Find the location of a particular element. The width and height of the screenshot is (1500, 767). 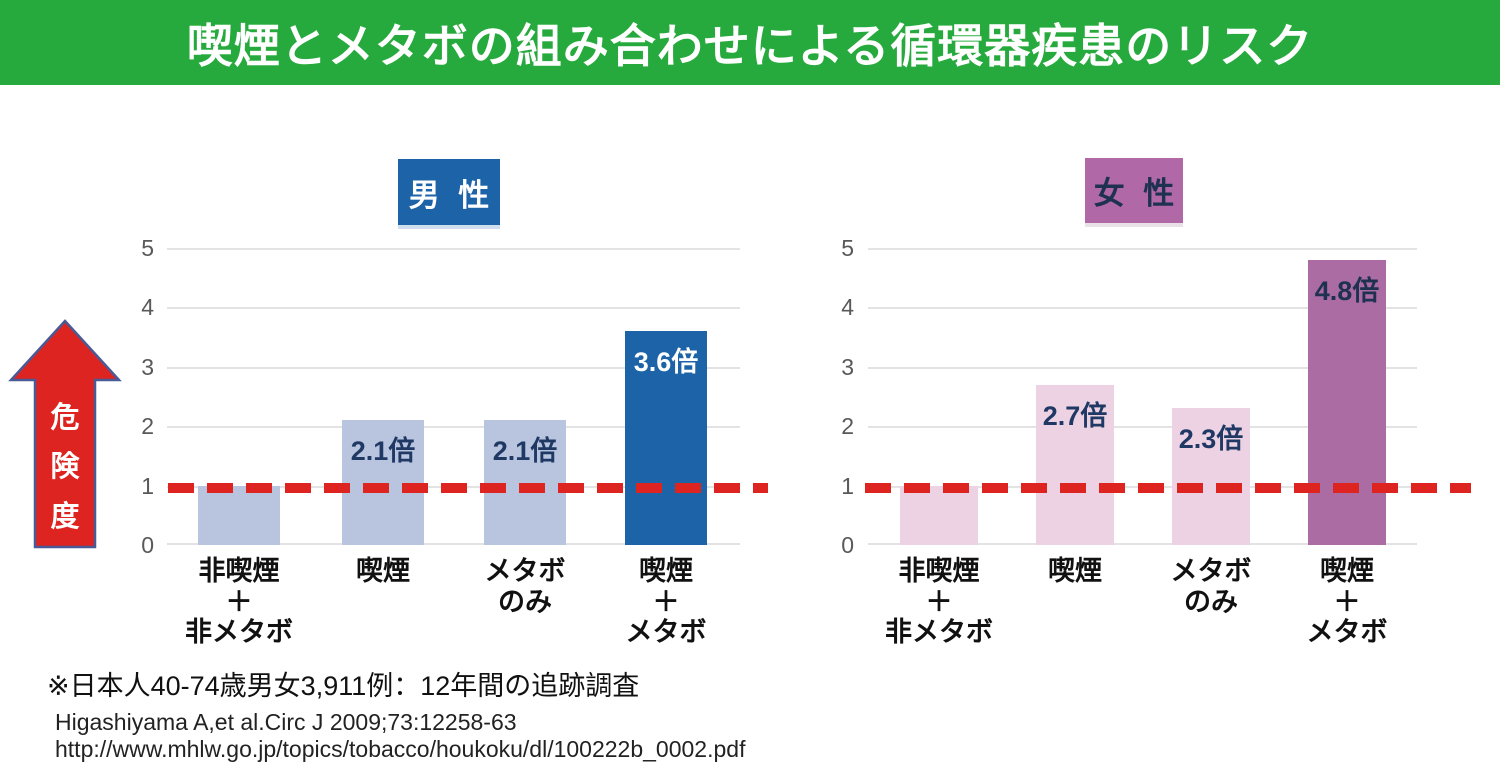

bar-female-metabo-only: 2.3倍 is located at coordinates (1211, 476).